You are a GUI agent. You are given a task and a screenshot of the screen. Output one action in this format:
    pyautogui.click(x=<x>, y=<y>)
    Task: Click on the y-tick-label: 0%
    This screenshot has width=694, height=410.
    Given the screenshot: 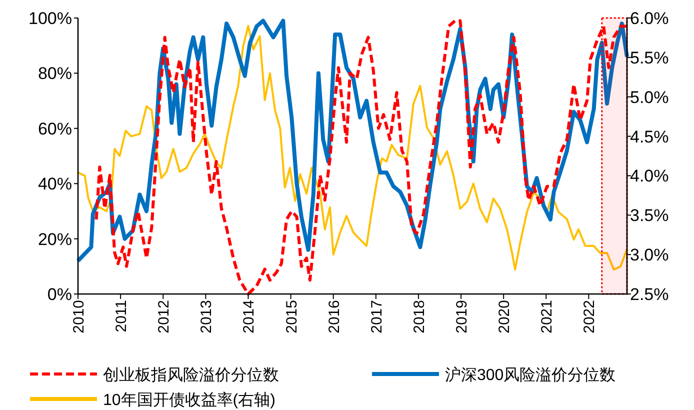 What is the action you would take?
    pyautogui.click(x=59, y=294)
    